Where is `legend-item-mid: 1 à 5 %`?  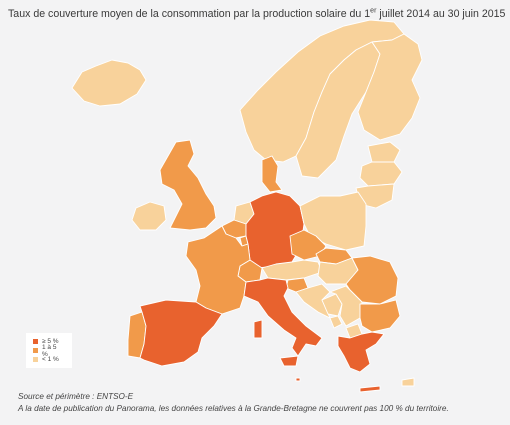 legend-item-mid: 1 à 5 % is located at coordinates (48, 350).